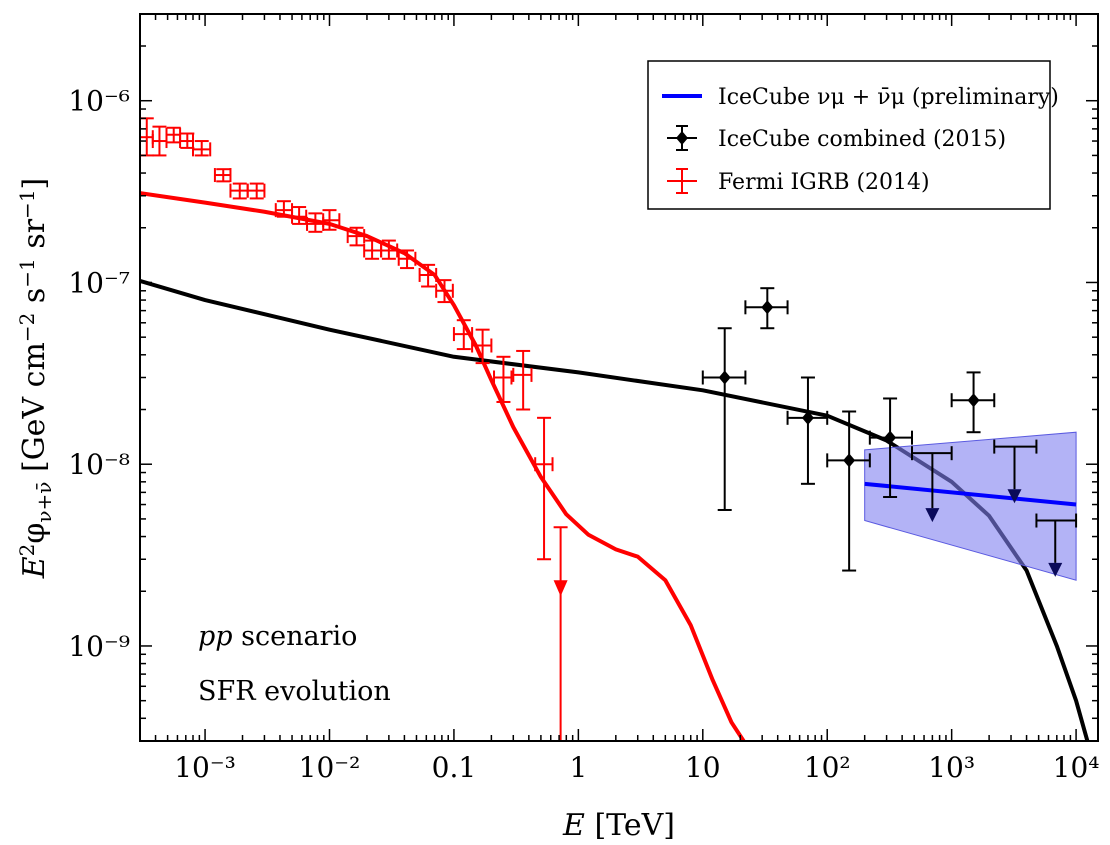 The height and width of the screenshot is (845, 1110). Describe the element at coordinates (951, 767) in the screenshot. I see `x-tick-label-6: 10³` at that location.